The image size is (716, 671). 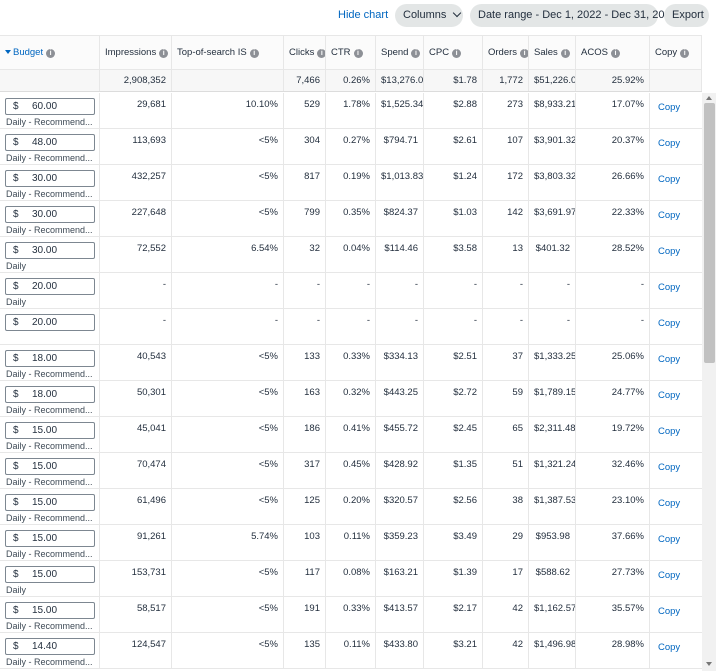 What do you see at coordinates (613, 110) in the screenshot?
I see `cell-acos: 17.07%` at bounding box center [613, 110].